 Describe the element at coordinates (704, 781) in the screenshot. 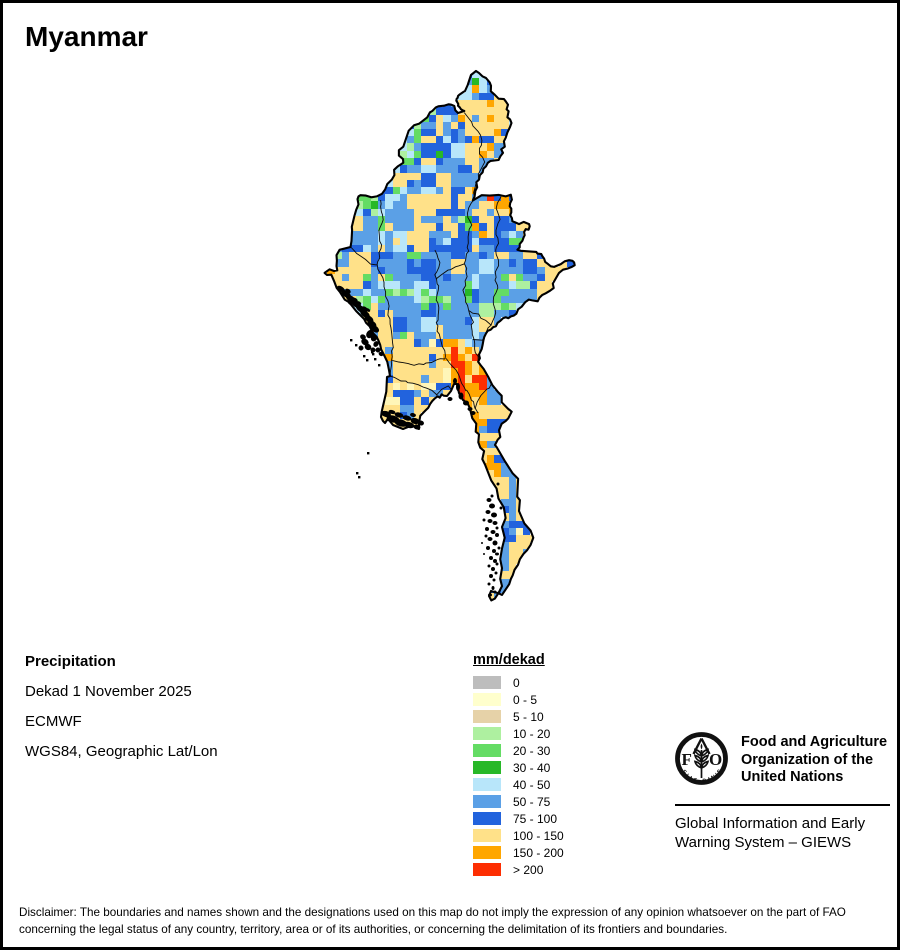

I see `svg-text: P` at that location.